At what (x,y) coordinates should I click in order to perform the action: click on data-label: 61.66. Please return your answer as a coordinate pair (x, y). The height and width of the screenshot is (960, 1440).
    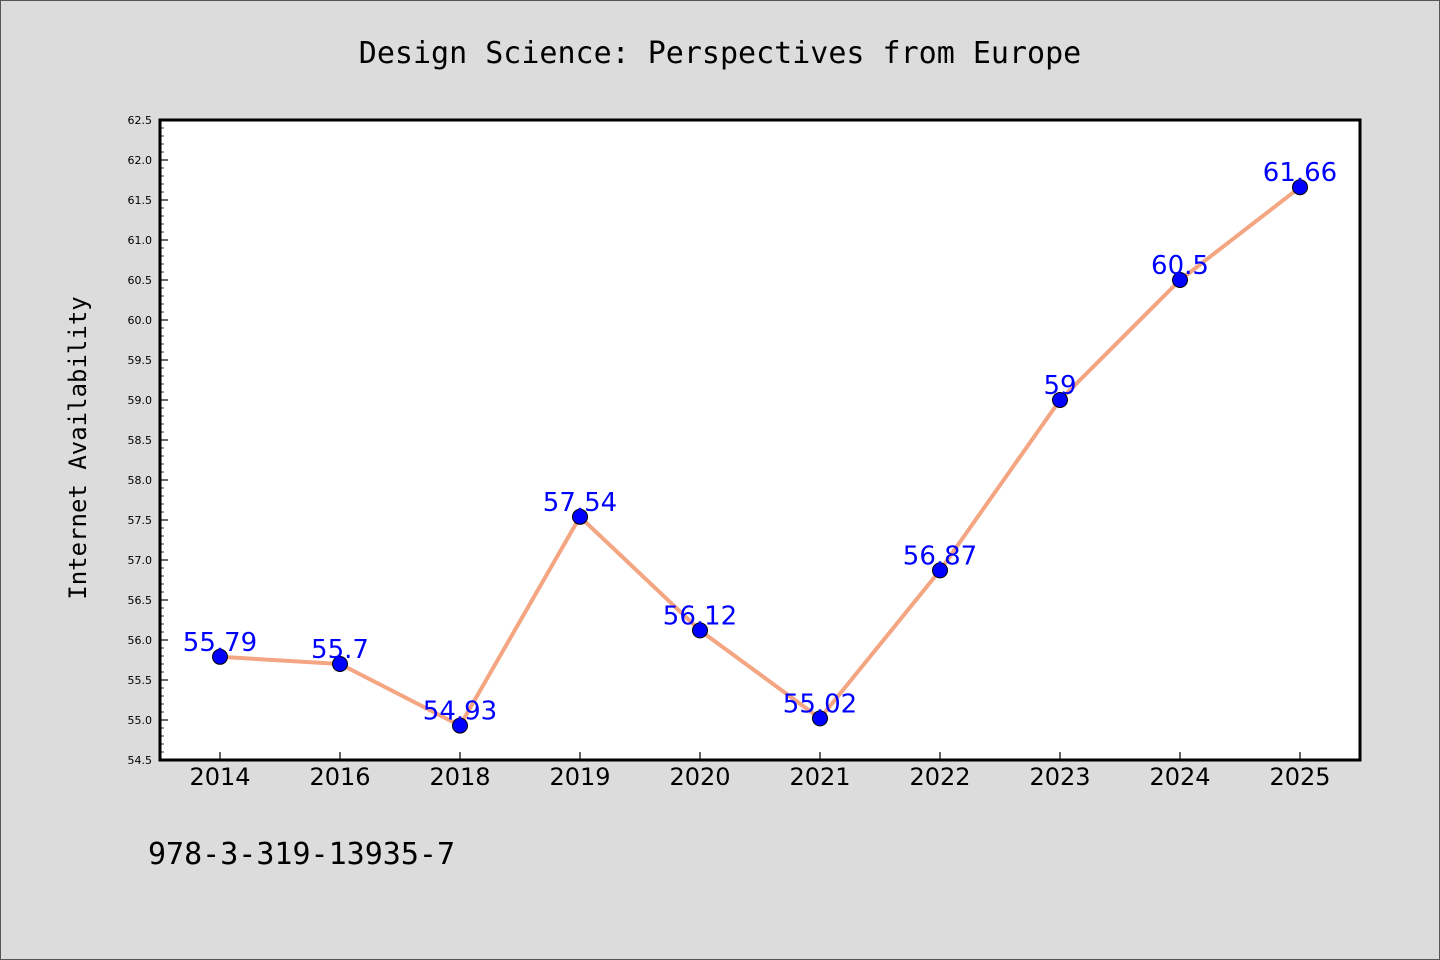
    Looking at the image, I should click on (1300, 173).